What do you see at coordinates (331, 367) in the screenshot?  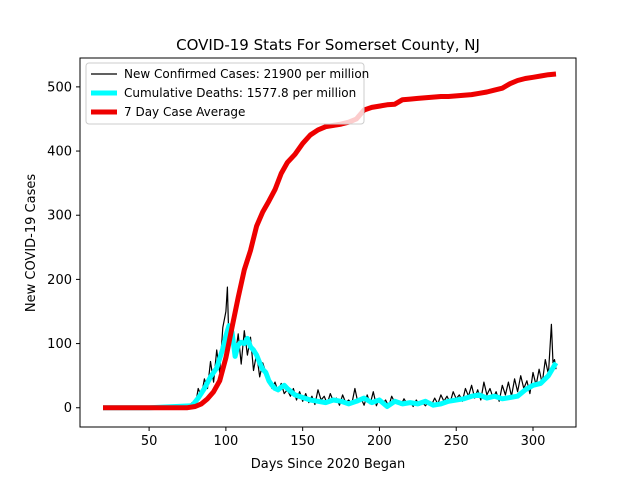 I see `series-line-cumulative-deaths-1577-8-per-m` at bounding box center [331, 367].